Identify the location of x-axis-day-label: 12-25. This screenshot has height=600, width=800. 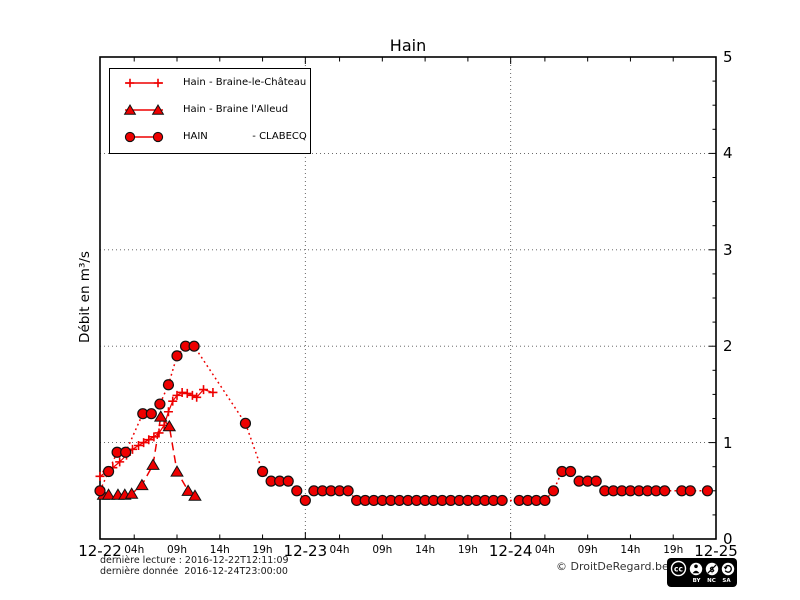
(716, 551).